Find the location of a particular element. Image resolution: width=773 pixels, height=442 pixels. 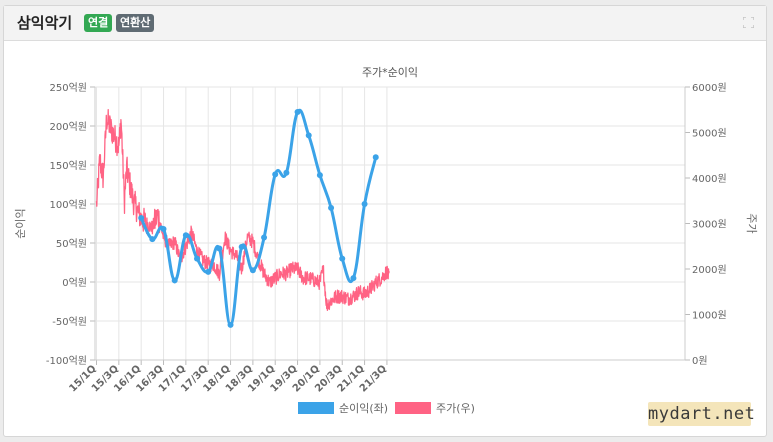

legend-label-profit: 순이익(좌) is located at coordinates (363, 408).